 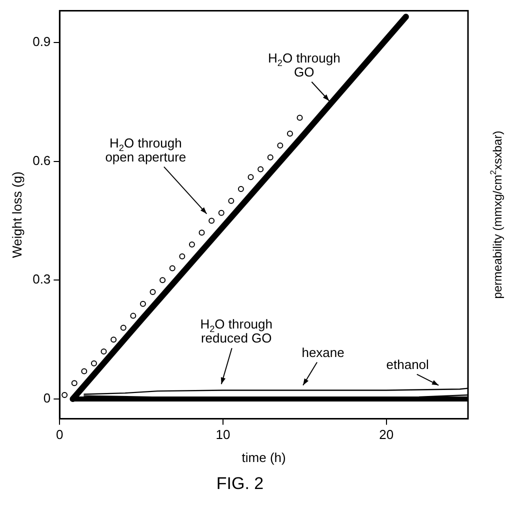 What do you see at coordinates (41, 42) in the screenshot?
I see `y-tick-label: 0.9` at bounding box center [41, 42].